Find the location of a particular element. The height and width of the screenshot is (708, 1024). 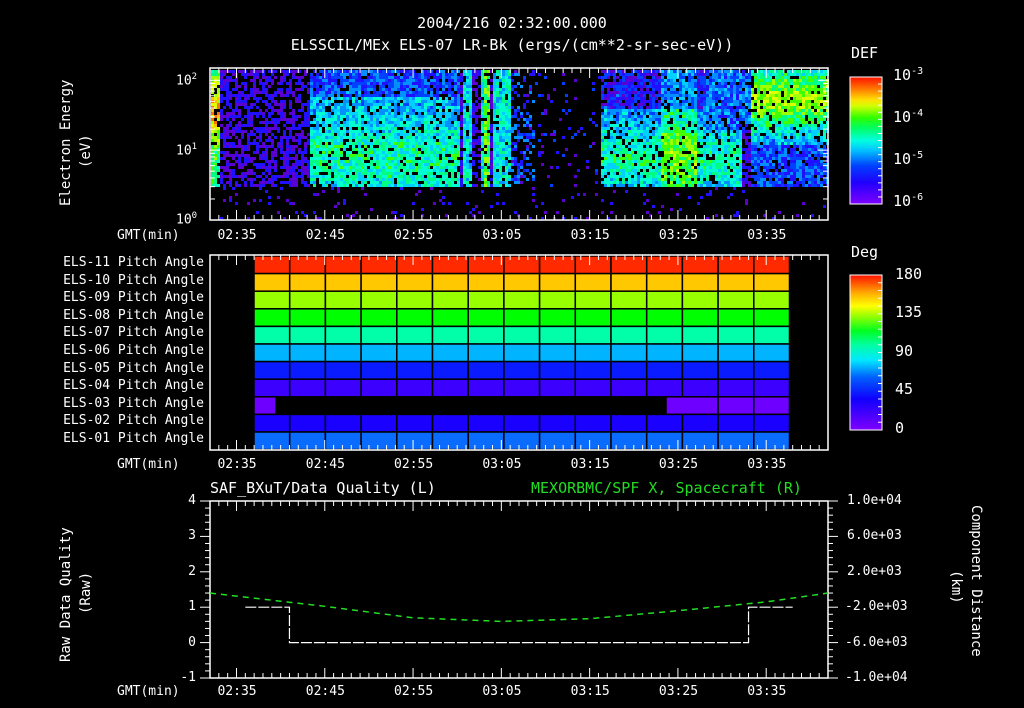

spacecraft-x-line is located at coordinates (519, 607).